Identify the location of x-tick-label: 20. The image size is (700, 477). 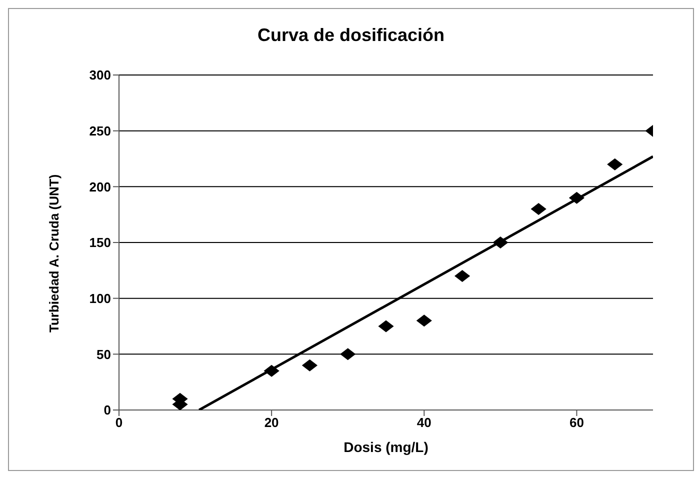
(271, 422).